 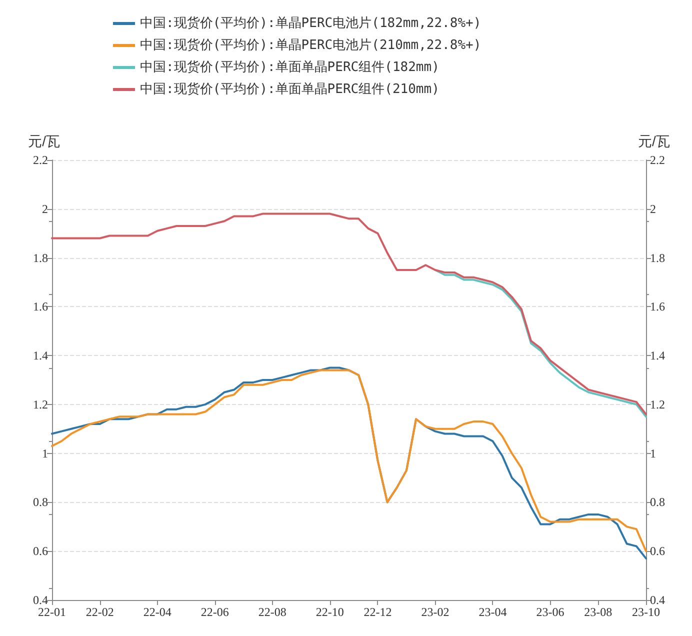 I want to click on y2-tick-label: 1.6, so click(x=657, y=307).